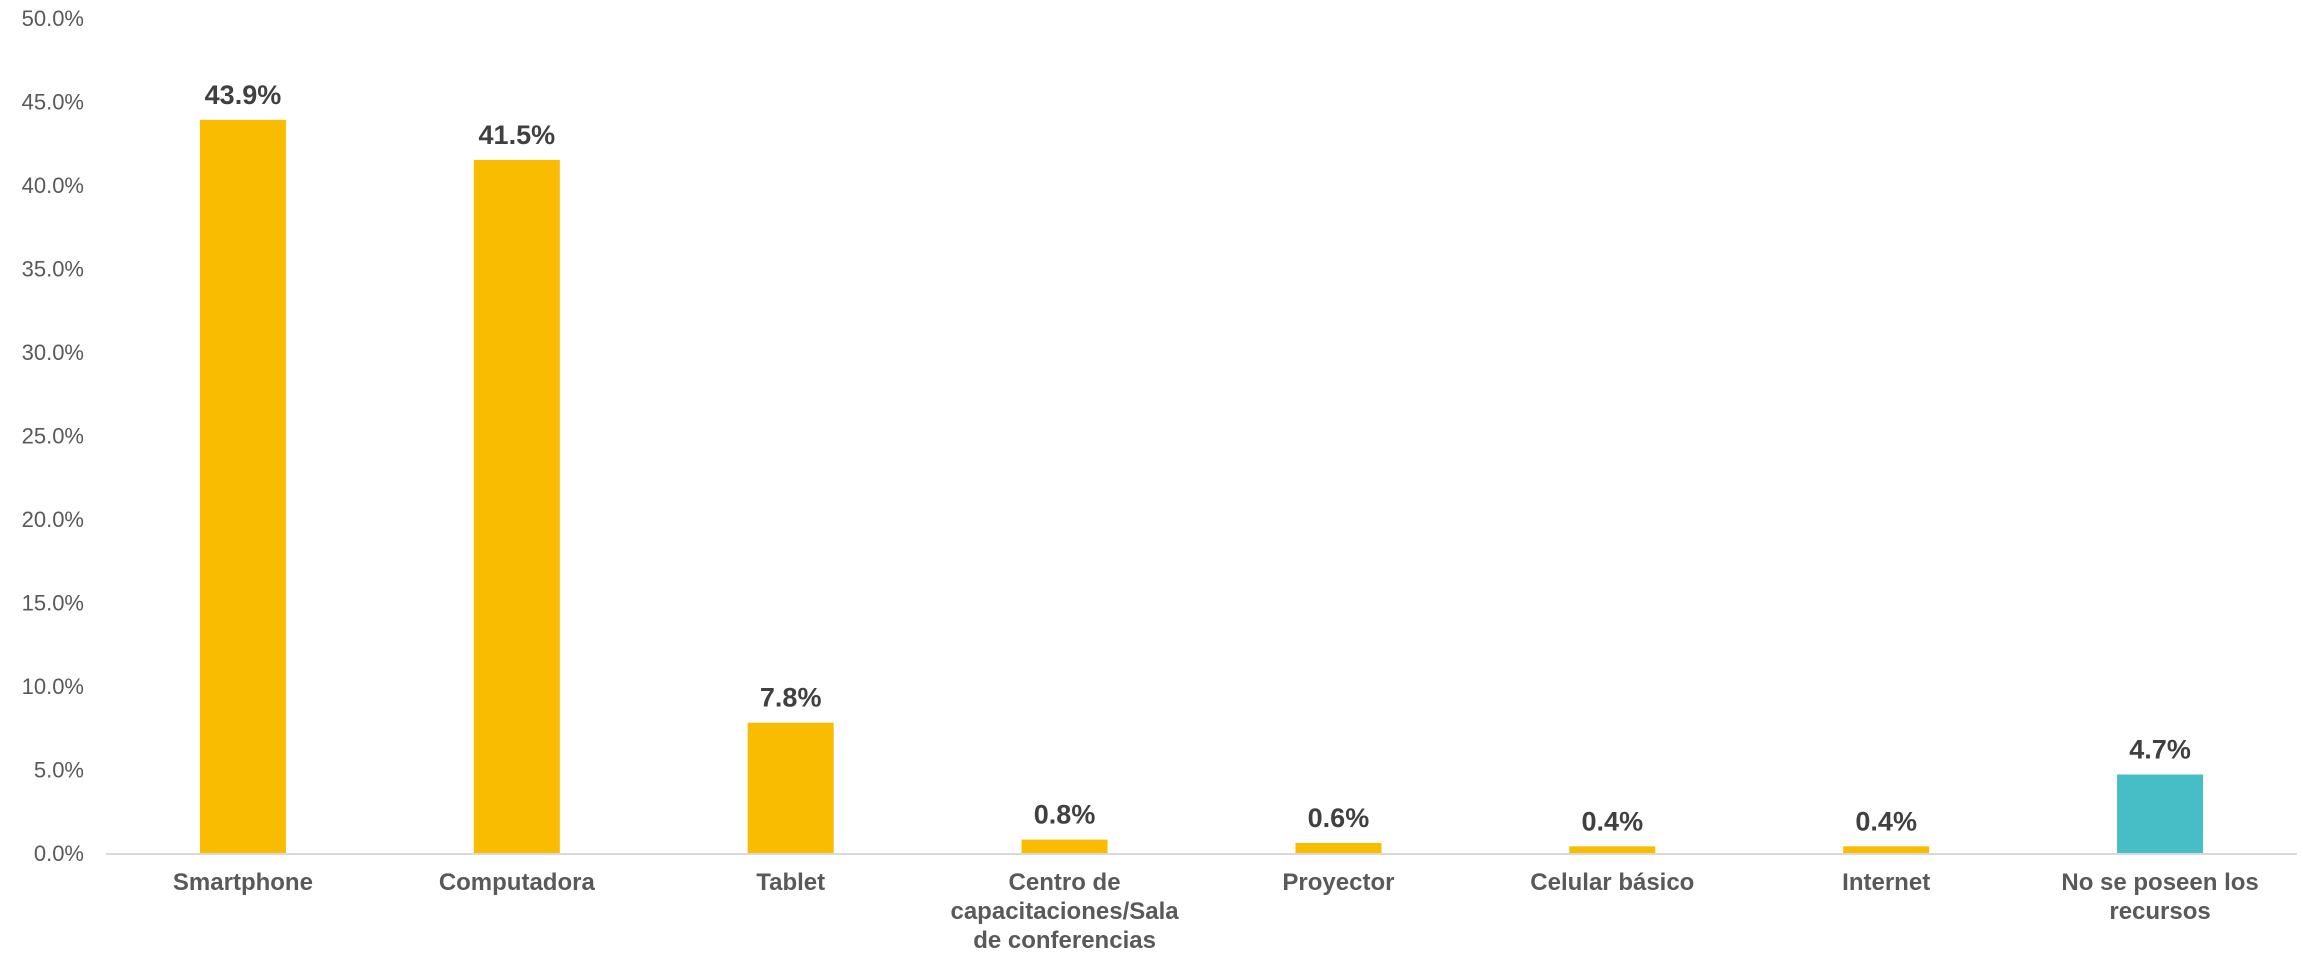 The image size is (2303, 959). What do you see at coordinates (1064, 940) in the screenshot?
I see `x-tick-label-line: de conferencias` at bounding box center [1064, 940].